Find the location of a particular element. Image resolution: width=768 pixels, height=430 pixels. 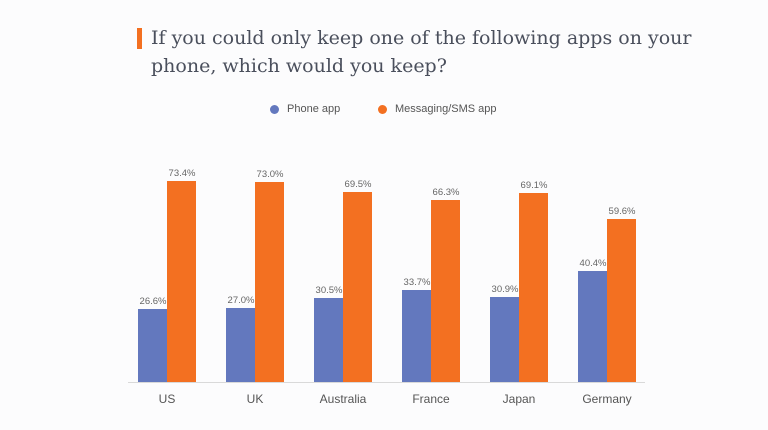

x-tick-label: US is located at coordinates (167, 399).